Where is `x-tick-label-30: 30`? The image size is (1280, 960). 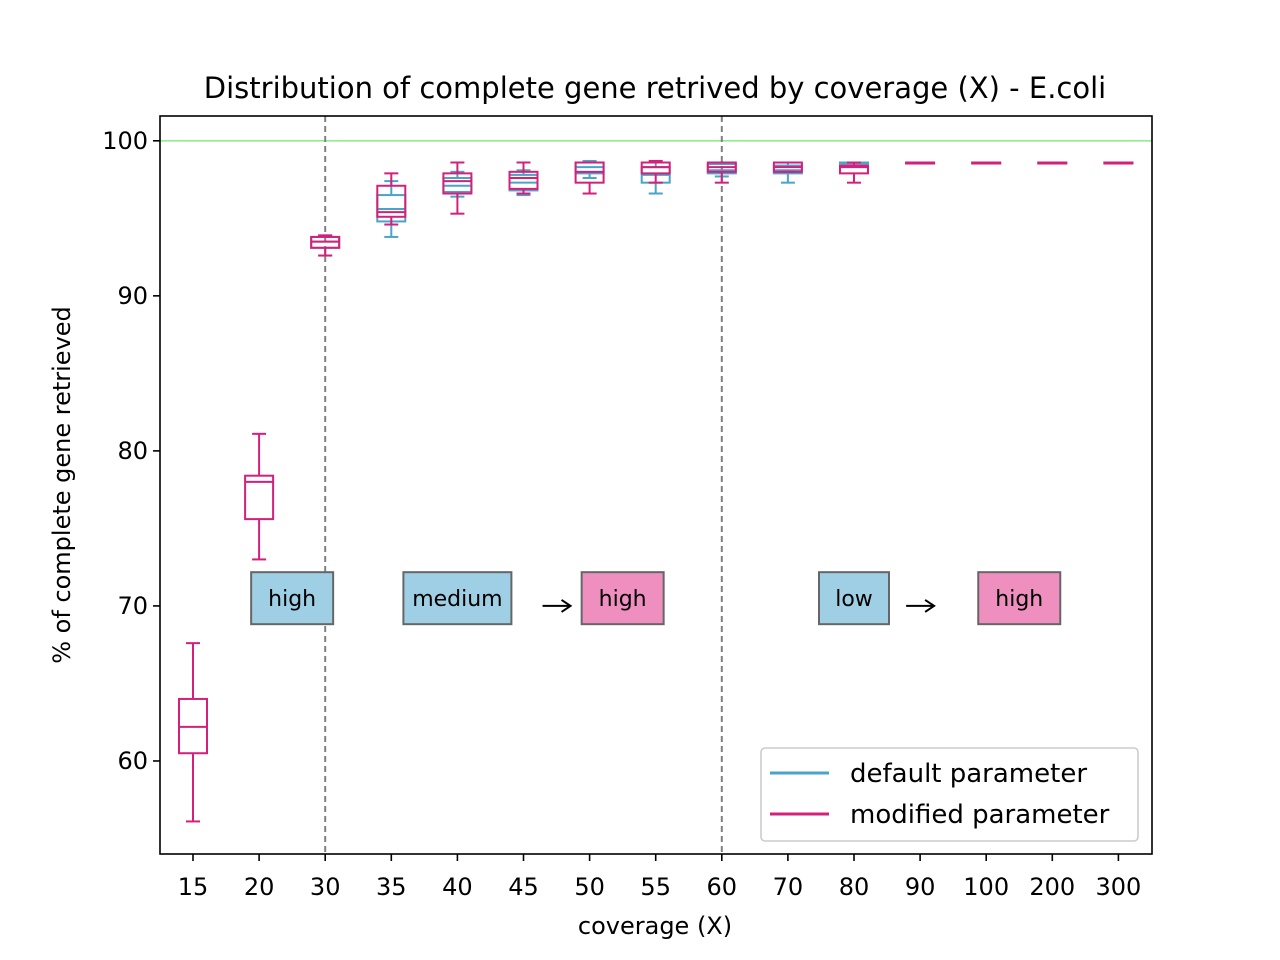 x-tick-label-30: 30 is located at coordinates (325, 887).